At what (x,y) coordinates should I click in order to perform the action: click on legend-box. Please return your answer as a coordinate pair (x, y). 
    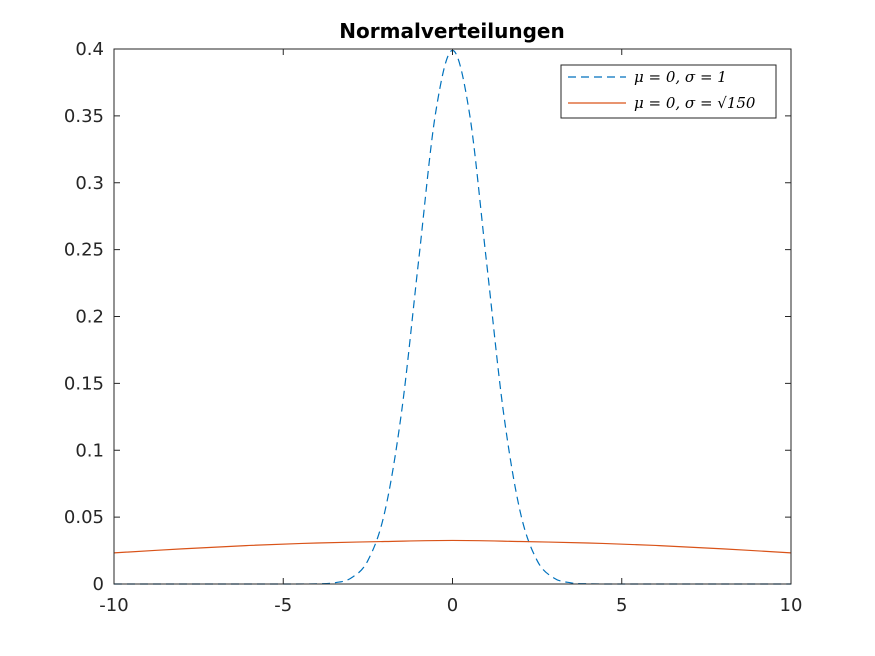
    Looking at the image, I should click on (668, 91).